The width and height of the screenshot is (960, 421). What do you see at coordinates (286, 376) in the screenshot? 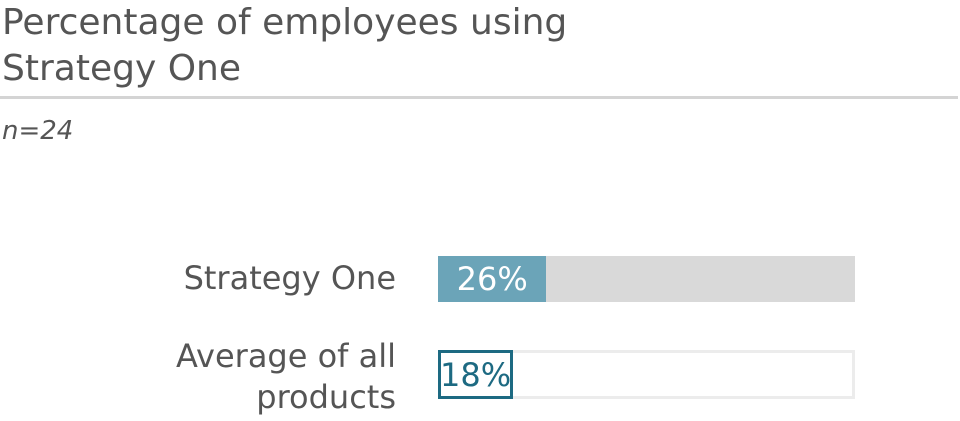
I see `category-label: Average of all products` at bounding box center [286, 376].